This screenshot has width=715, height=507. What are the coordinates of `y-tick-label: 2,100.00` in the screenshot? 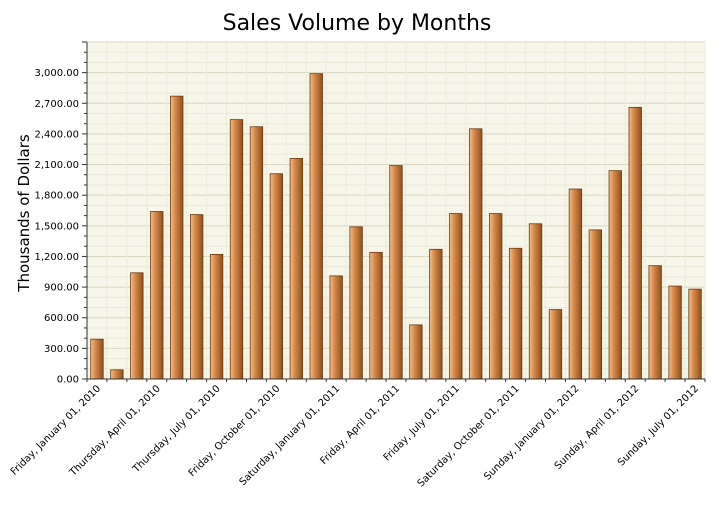 It's located at (56, 165).